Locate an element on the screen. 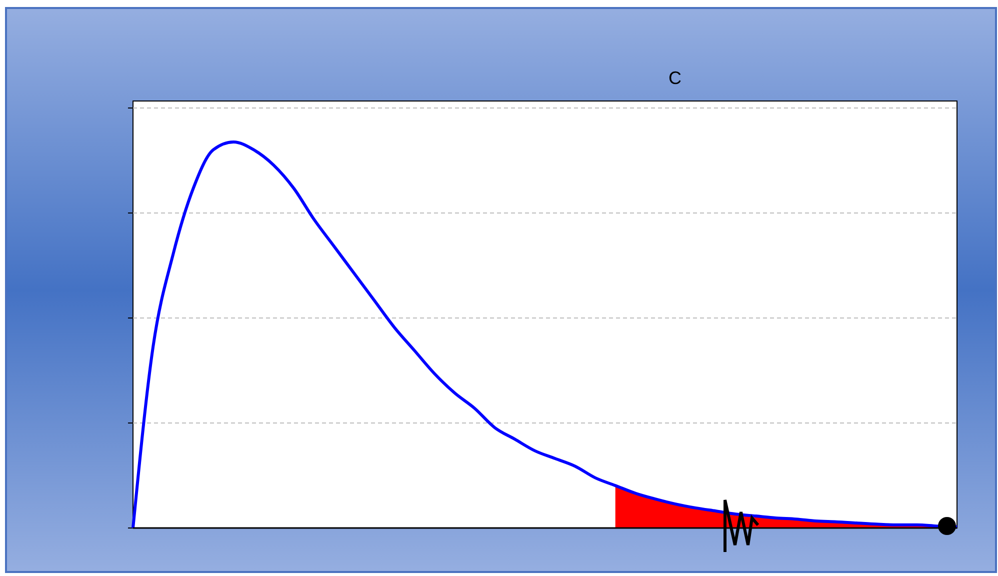  chart-title: C is located at coordinates (675, 78).